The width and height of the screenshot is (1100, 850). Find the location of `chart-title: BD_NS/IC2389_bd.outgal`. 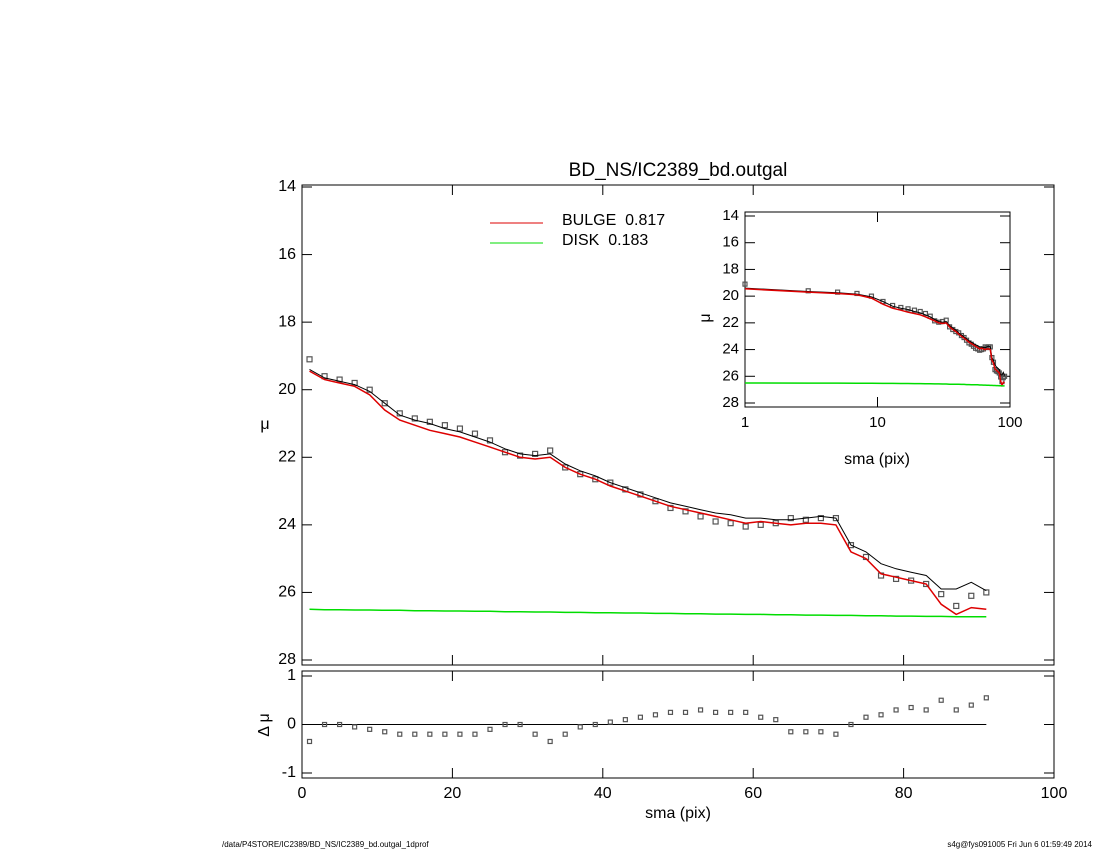

chart-title: BD_NS/IC2389_bd.outgal is located at coordinates (678, 170).